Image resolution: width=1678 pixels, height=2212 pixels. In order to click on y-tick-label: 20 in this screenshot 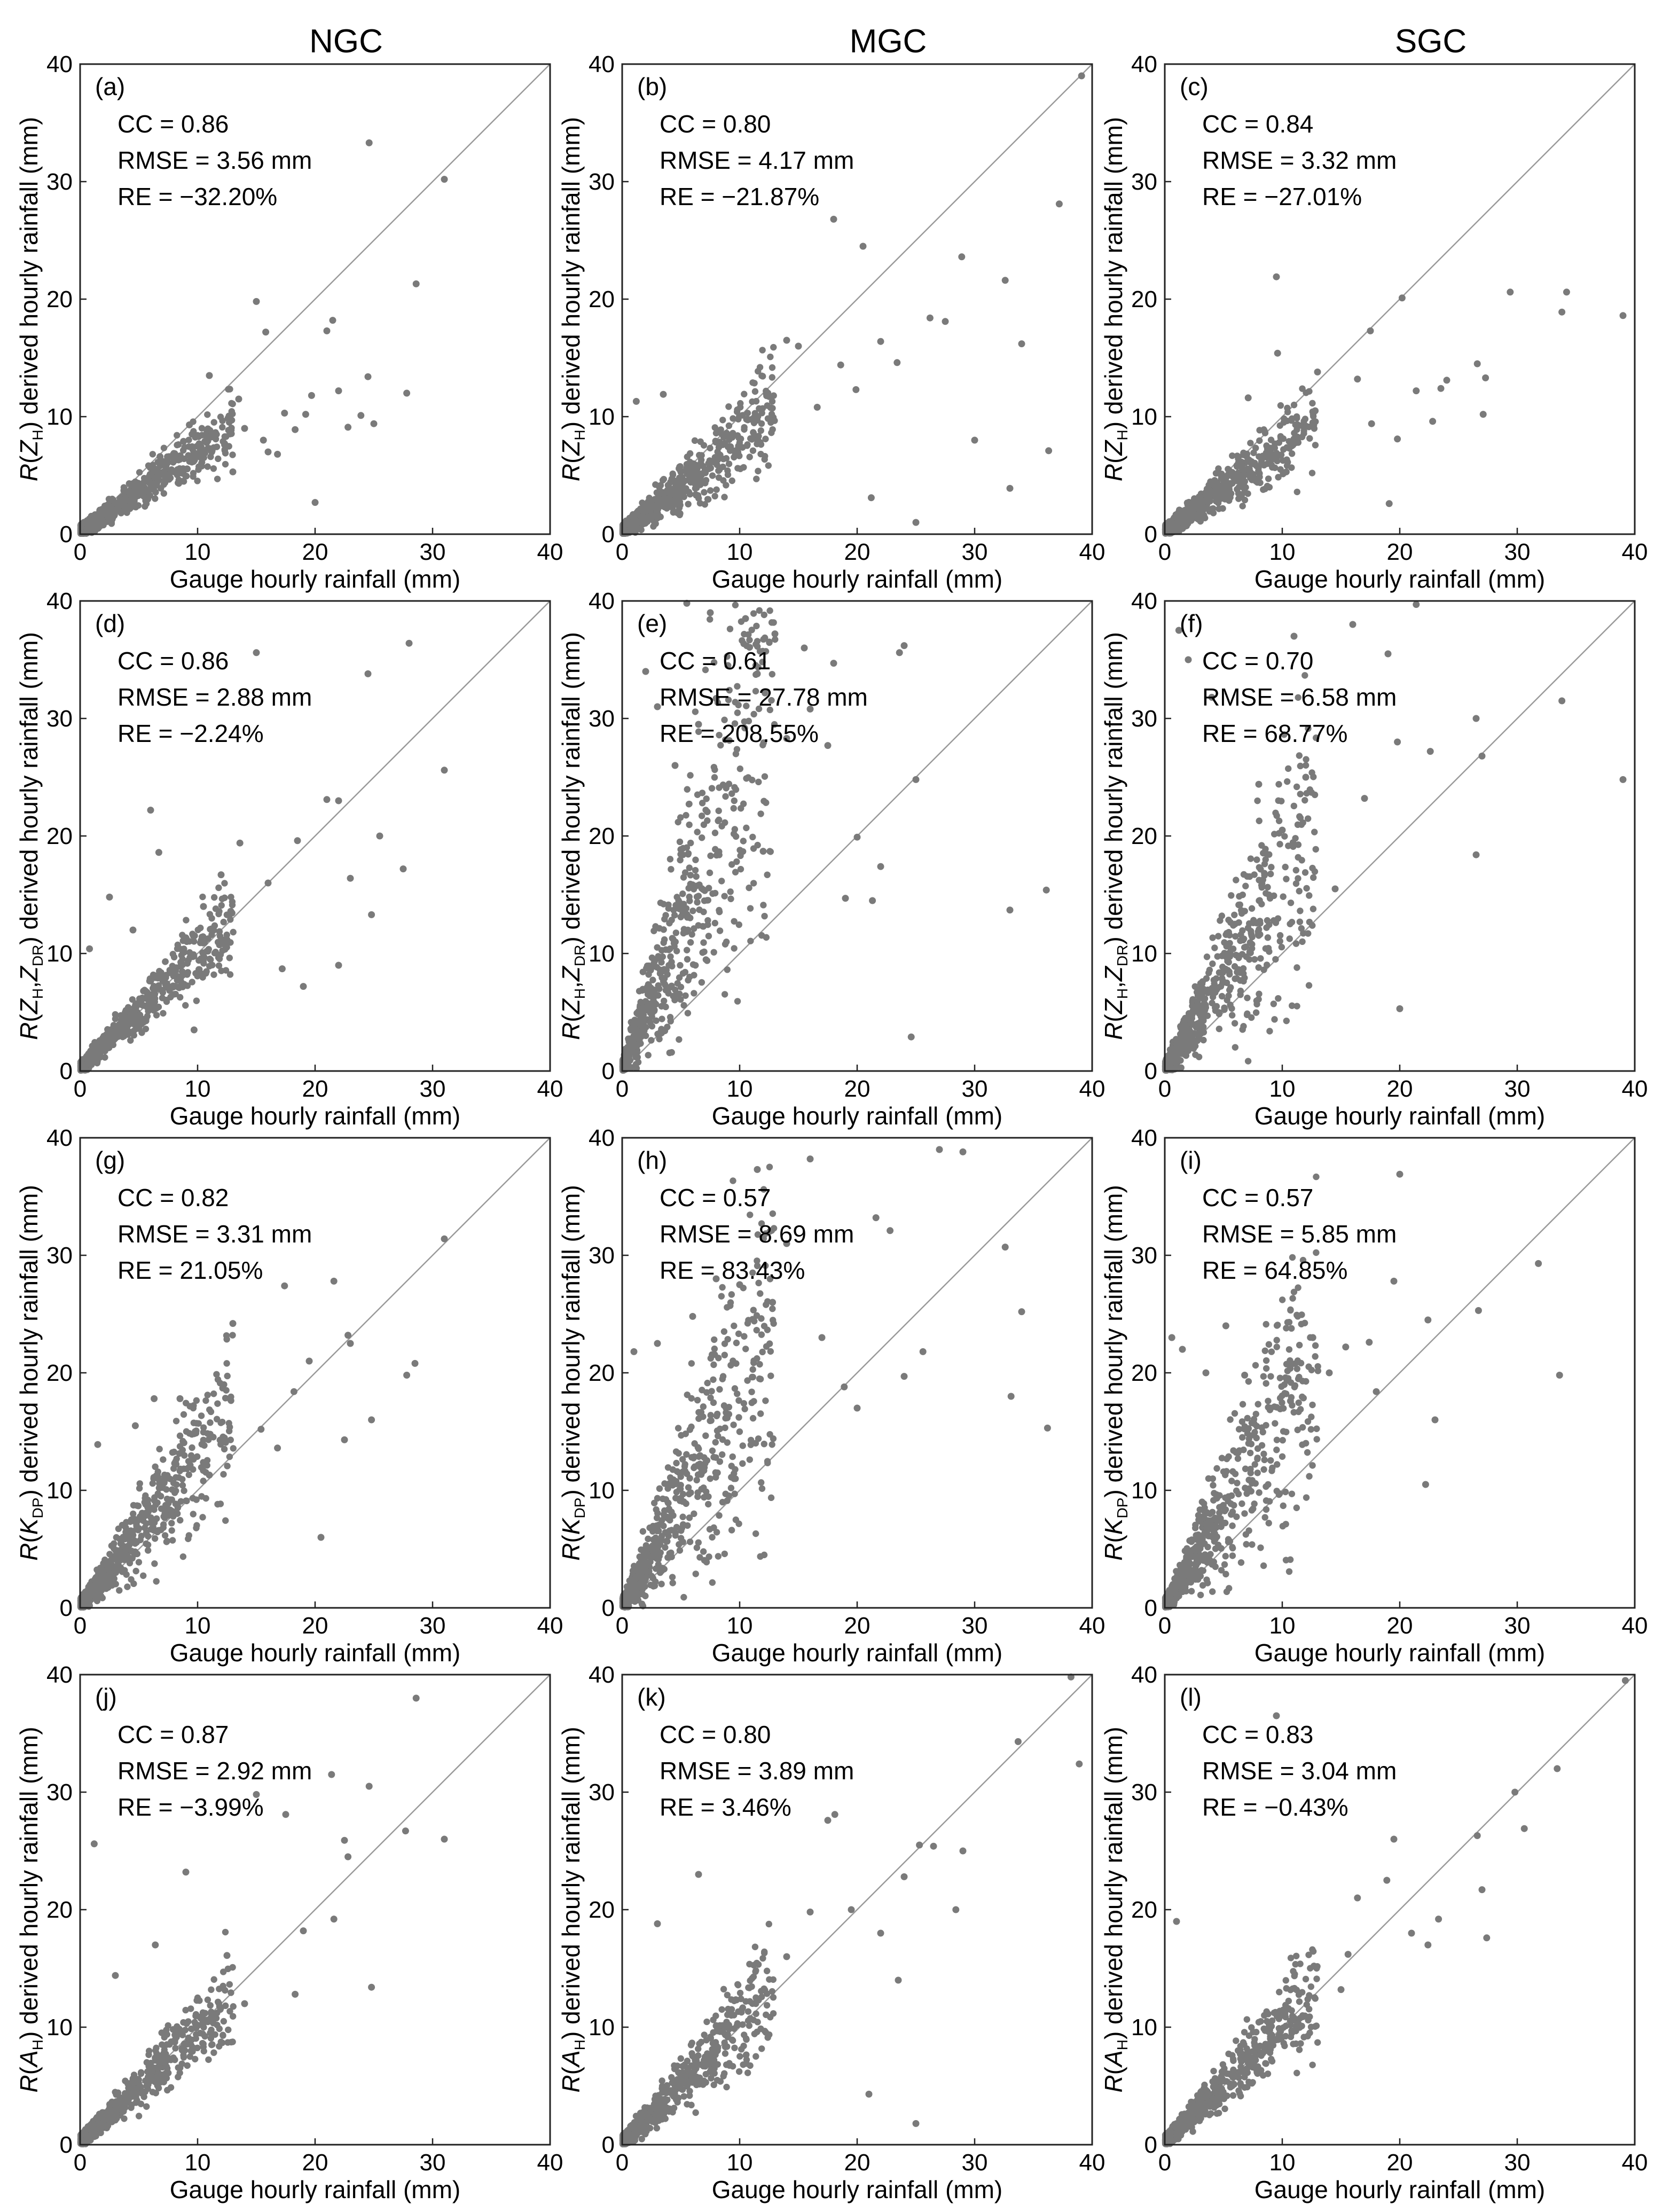, I will do `click(602, 299)`.